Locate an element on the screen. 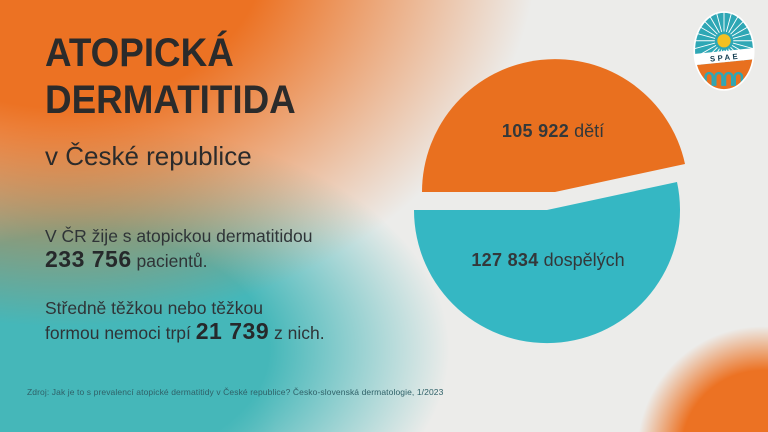 This screenshot has width=768, height=432. logo-letters: SPAE is located at coordinates (725, 58).